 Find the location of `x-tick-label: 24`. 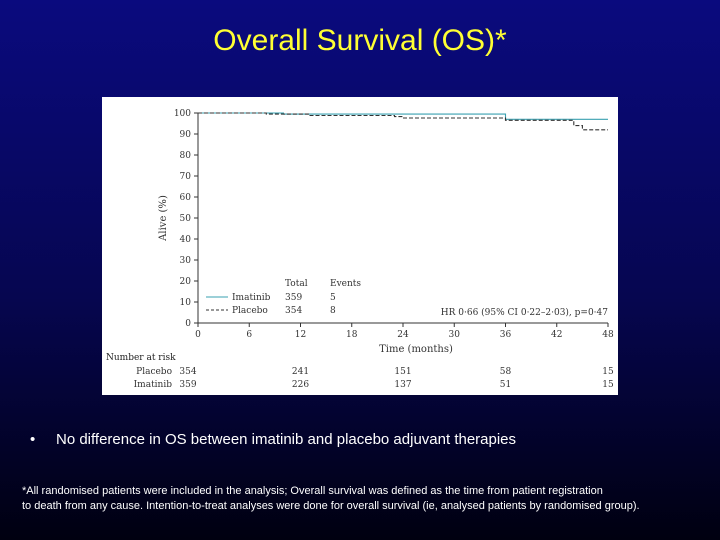

x-tick-label: 24 is located at coordinates (403, 335).